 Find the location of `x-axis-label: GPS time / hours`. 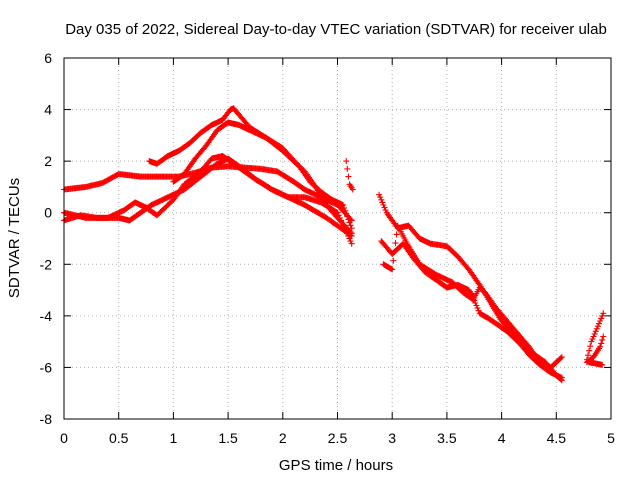

x-axis-label: GPS time / hours is located at coordinates (336, 465).